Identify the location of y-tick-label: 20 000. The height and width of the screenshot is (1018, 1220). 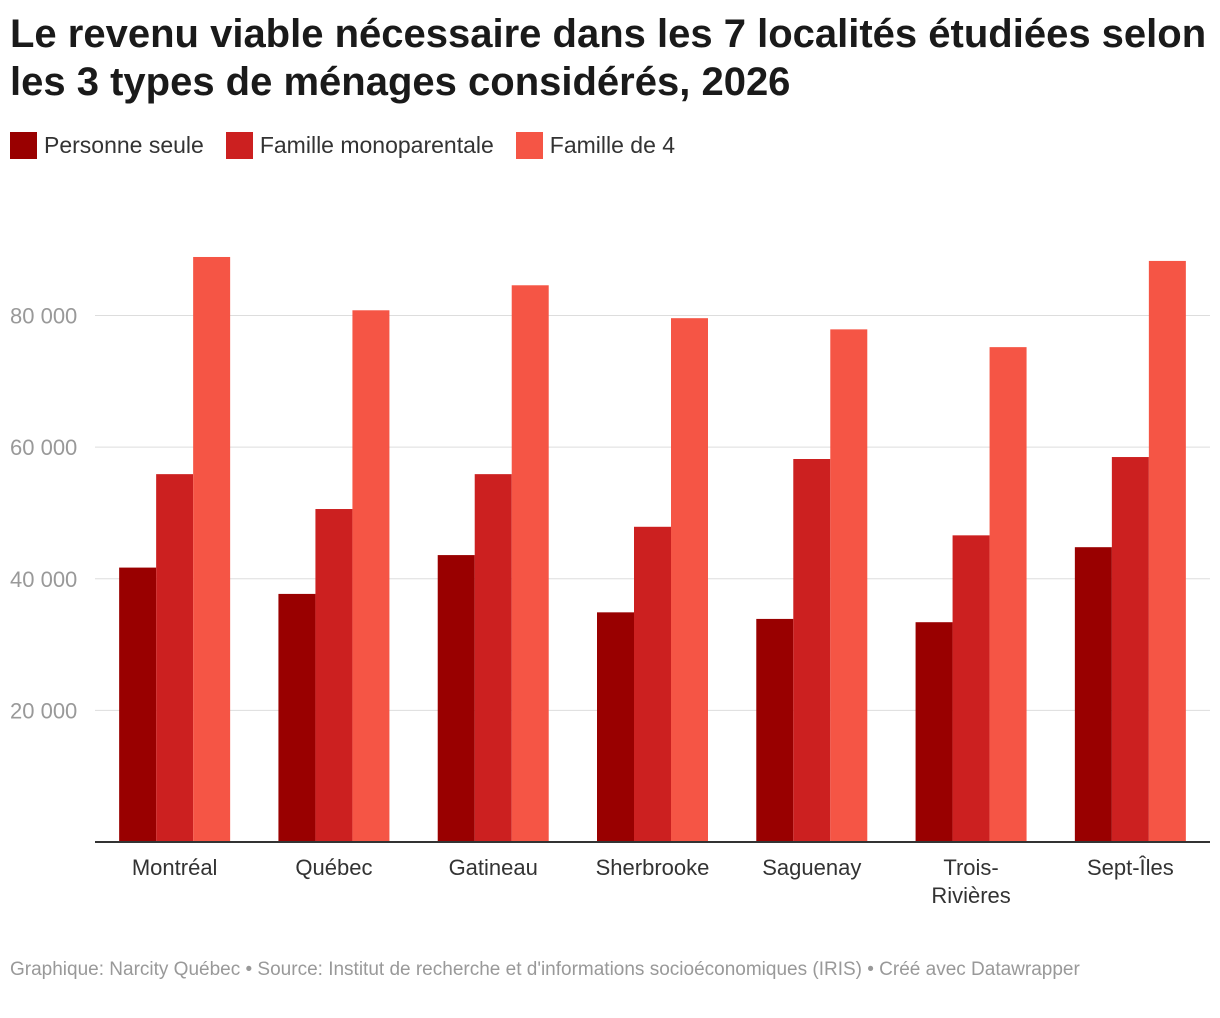
(43, 710).